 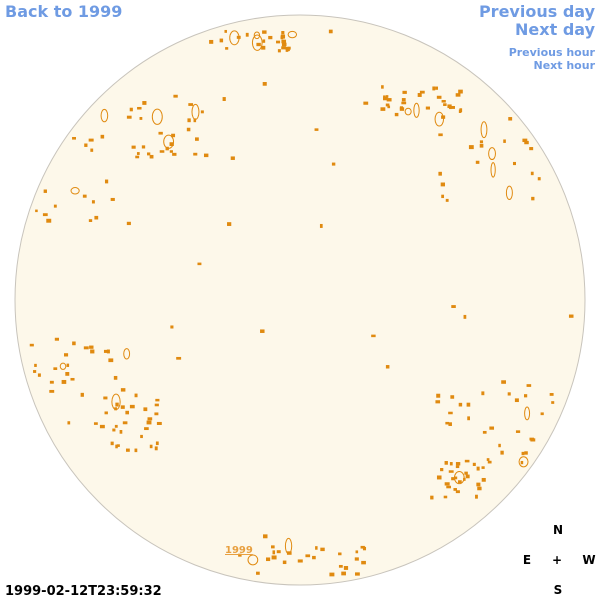 I want to click on compass-east: E, so click(x=527, y=560).